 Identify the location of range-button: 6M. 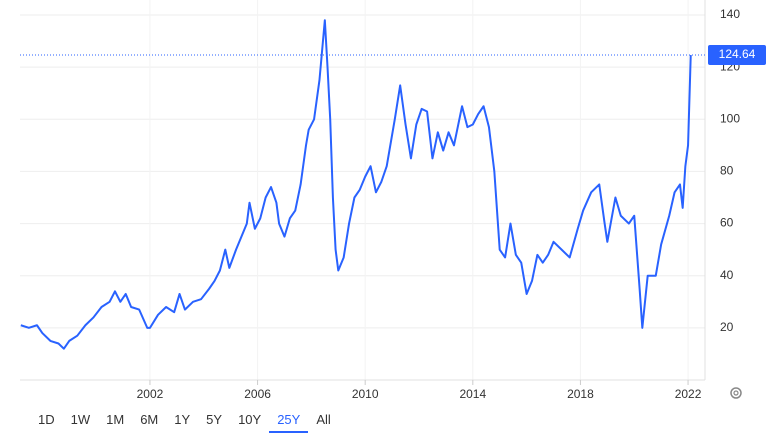
(149, 419).